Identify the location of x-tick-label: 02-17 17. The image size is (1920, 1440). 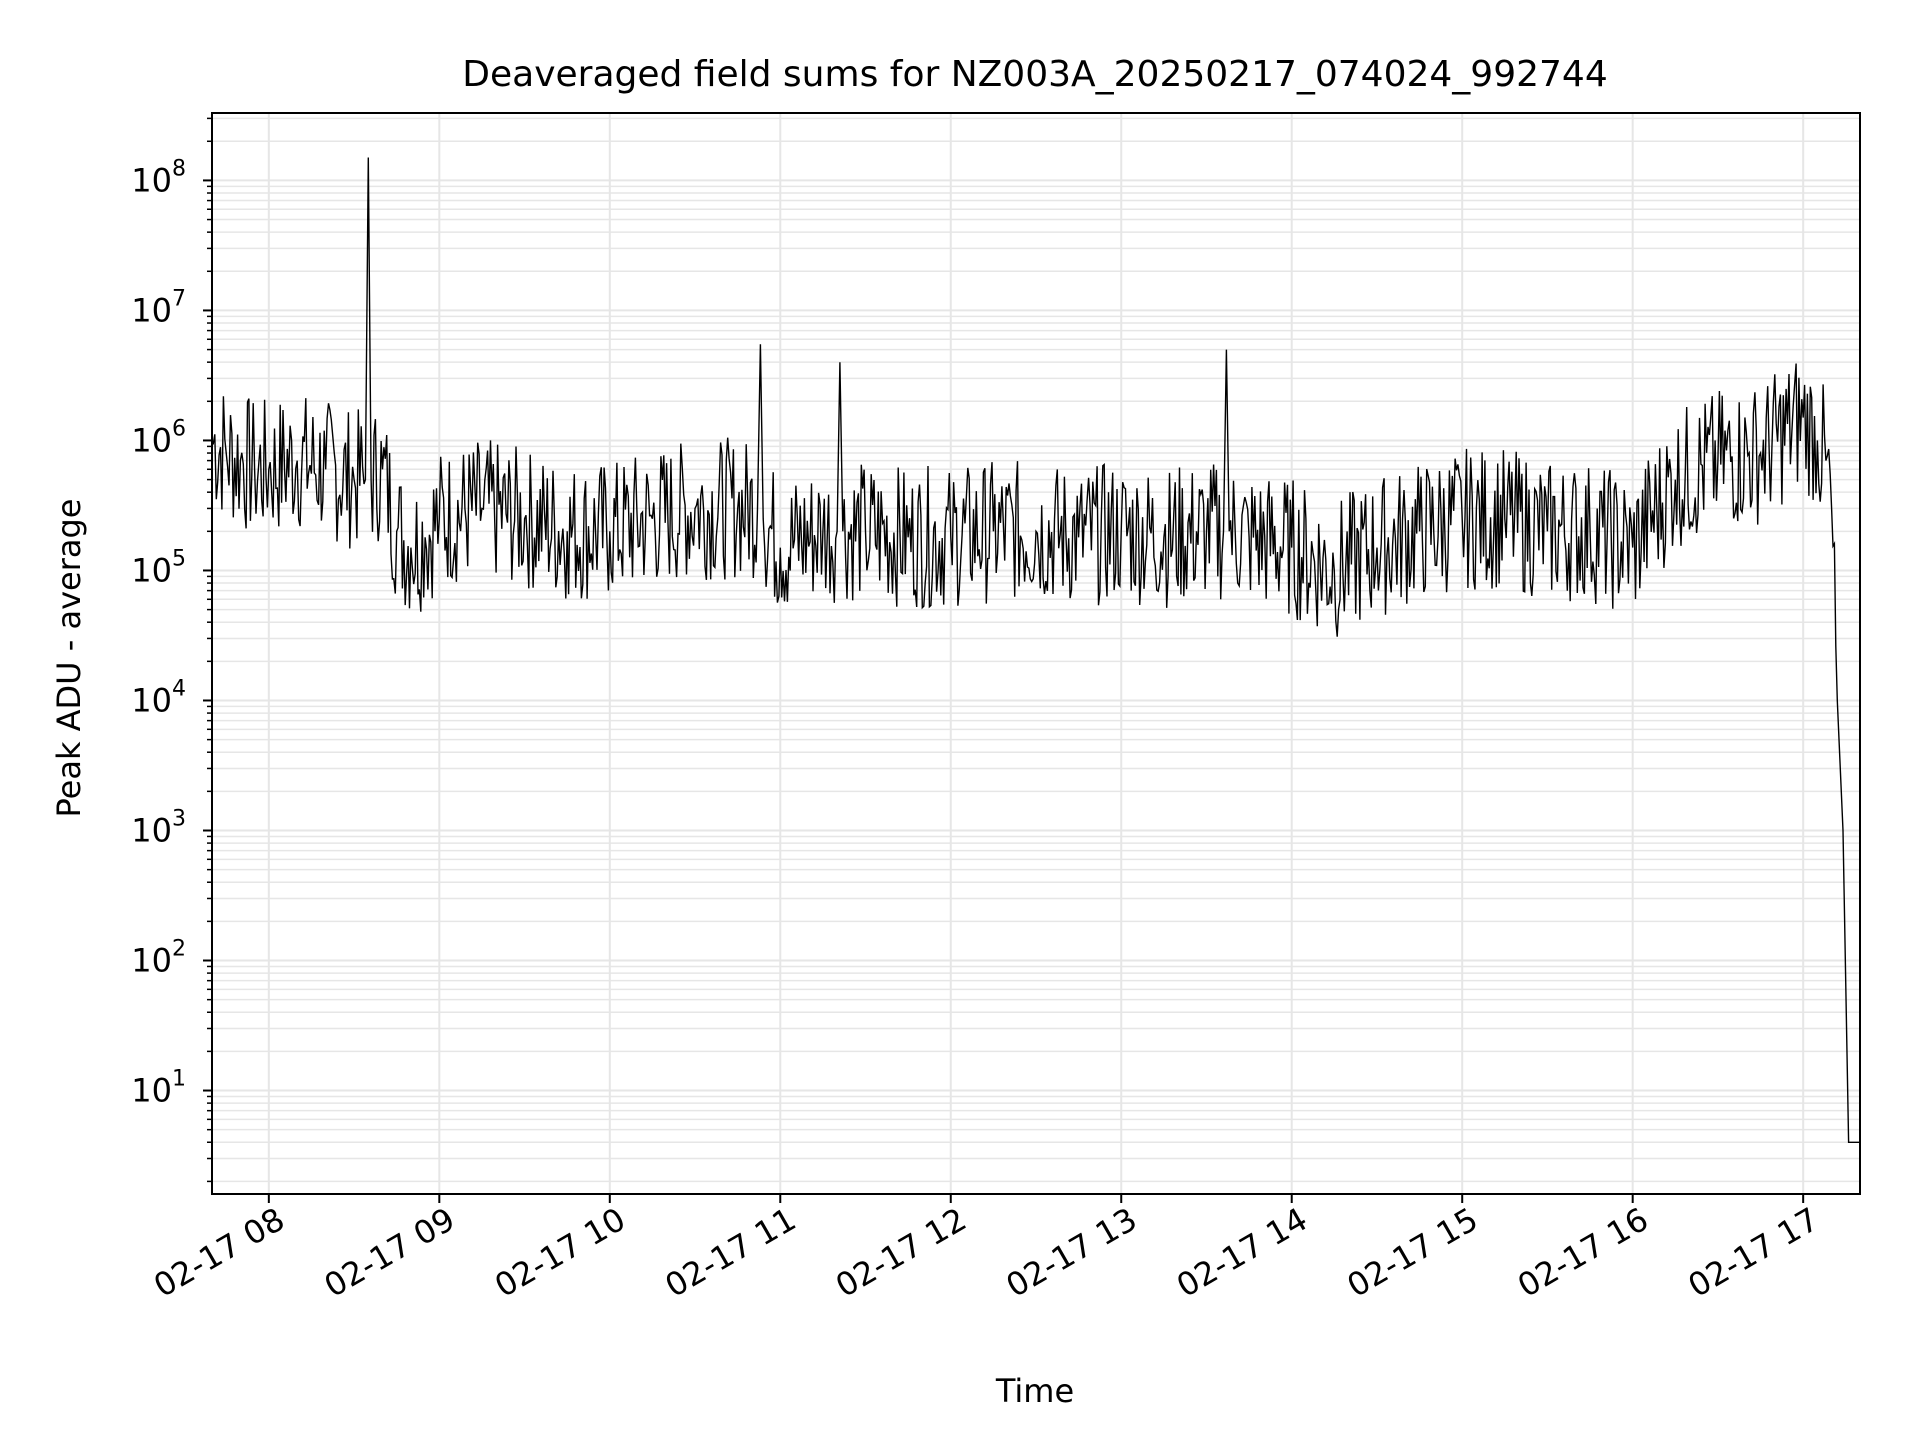
(1754, 1252).